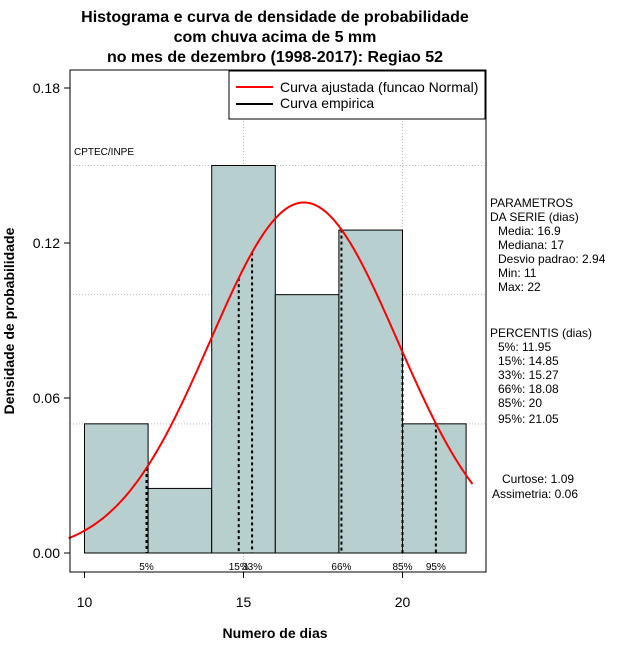  I want to click on parametro-desvio: Desvio padrao: 2.94, so click(552, 259).